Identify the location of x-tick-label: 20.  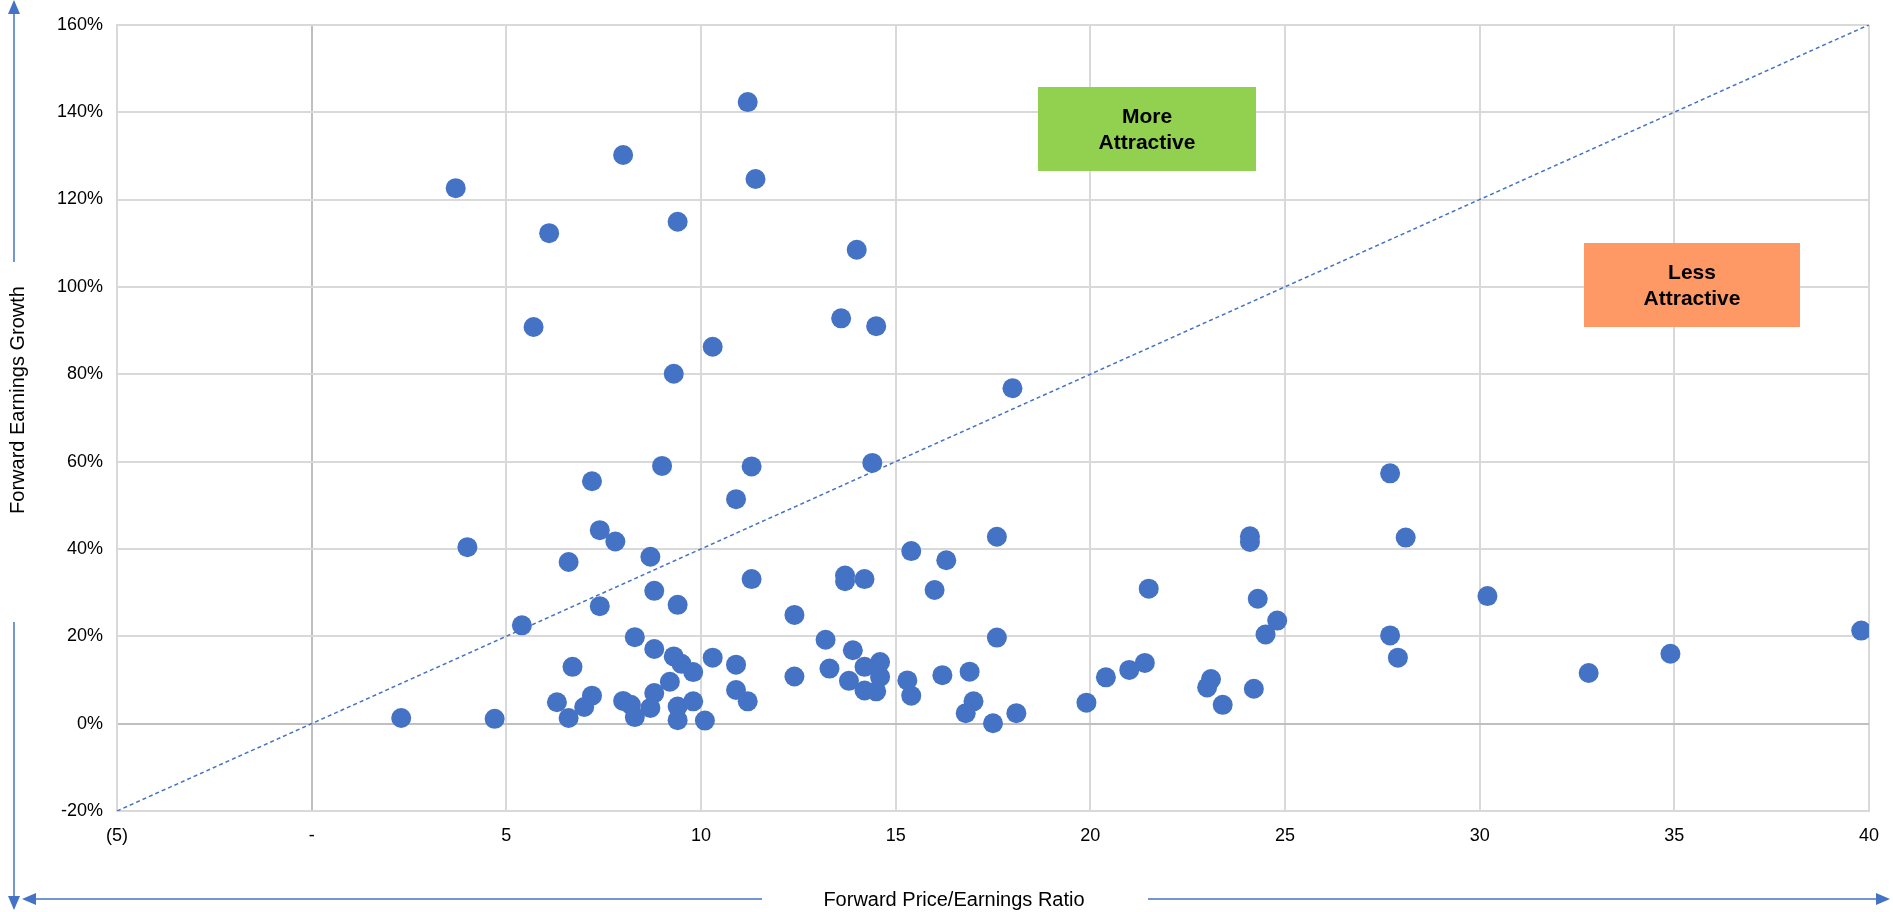
(1090, 834).